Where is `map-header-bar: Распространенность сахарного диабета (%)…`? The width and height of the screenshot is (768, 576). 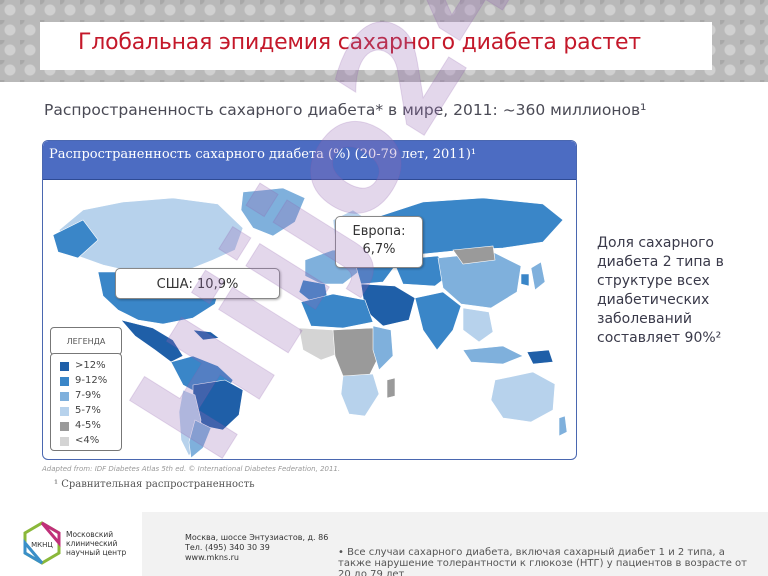 map-header-bar: Распространенность сахарного диабета (%)… is located at coordinates (309, 160).